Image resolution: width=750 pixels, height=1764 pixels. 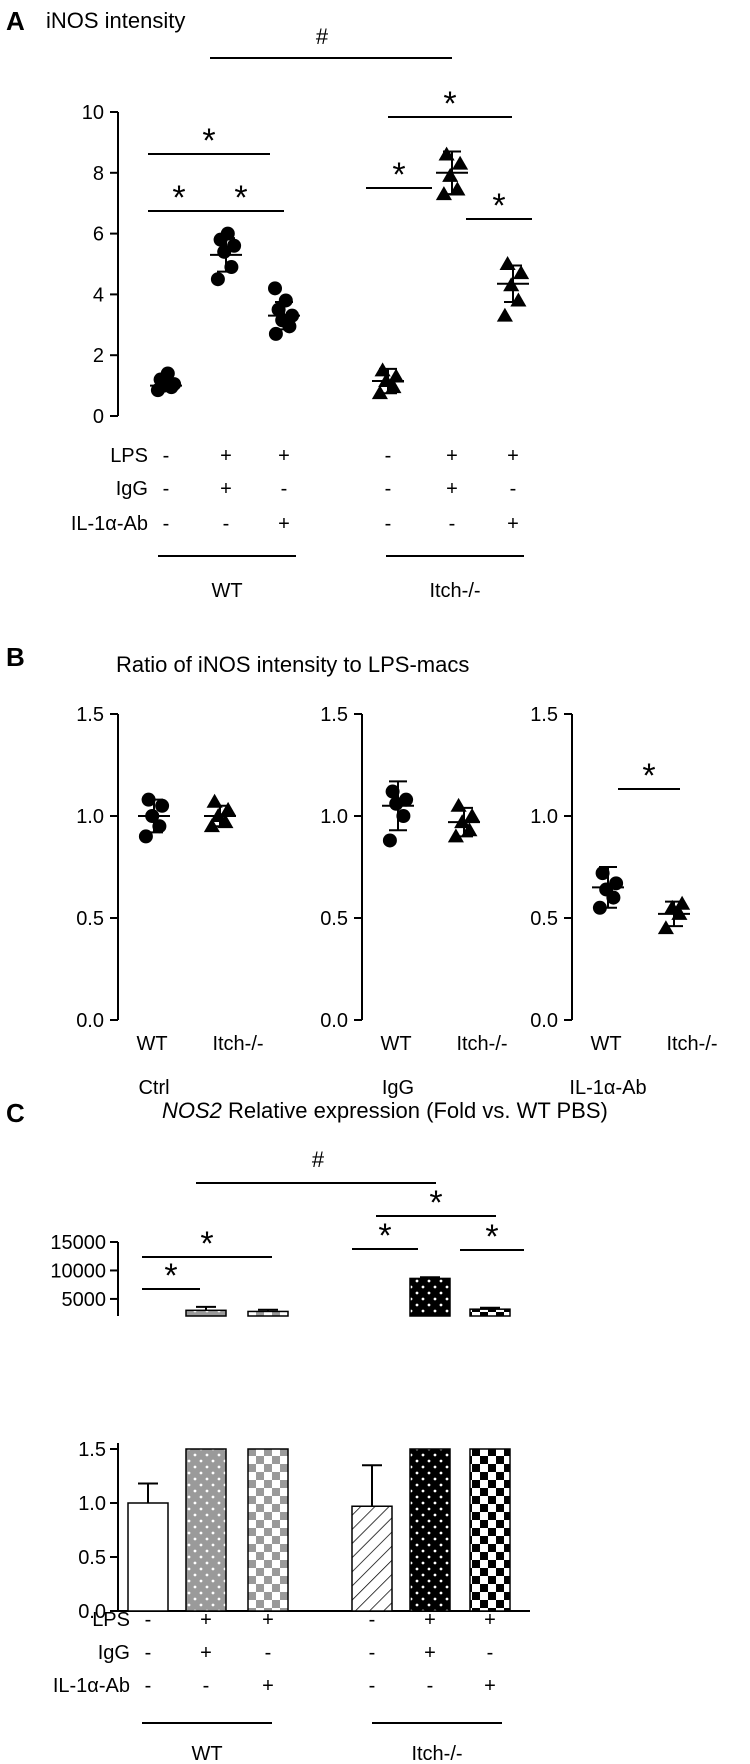 What do you see at coordinates (169, 901) in the screenshot?
I see `panel-b-subplot: 0.0 0.5 1.0 1.5 WT Itch-/- Ctrl` at bounding box center [169, 901].